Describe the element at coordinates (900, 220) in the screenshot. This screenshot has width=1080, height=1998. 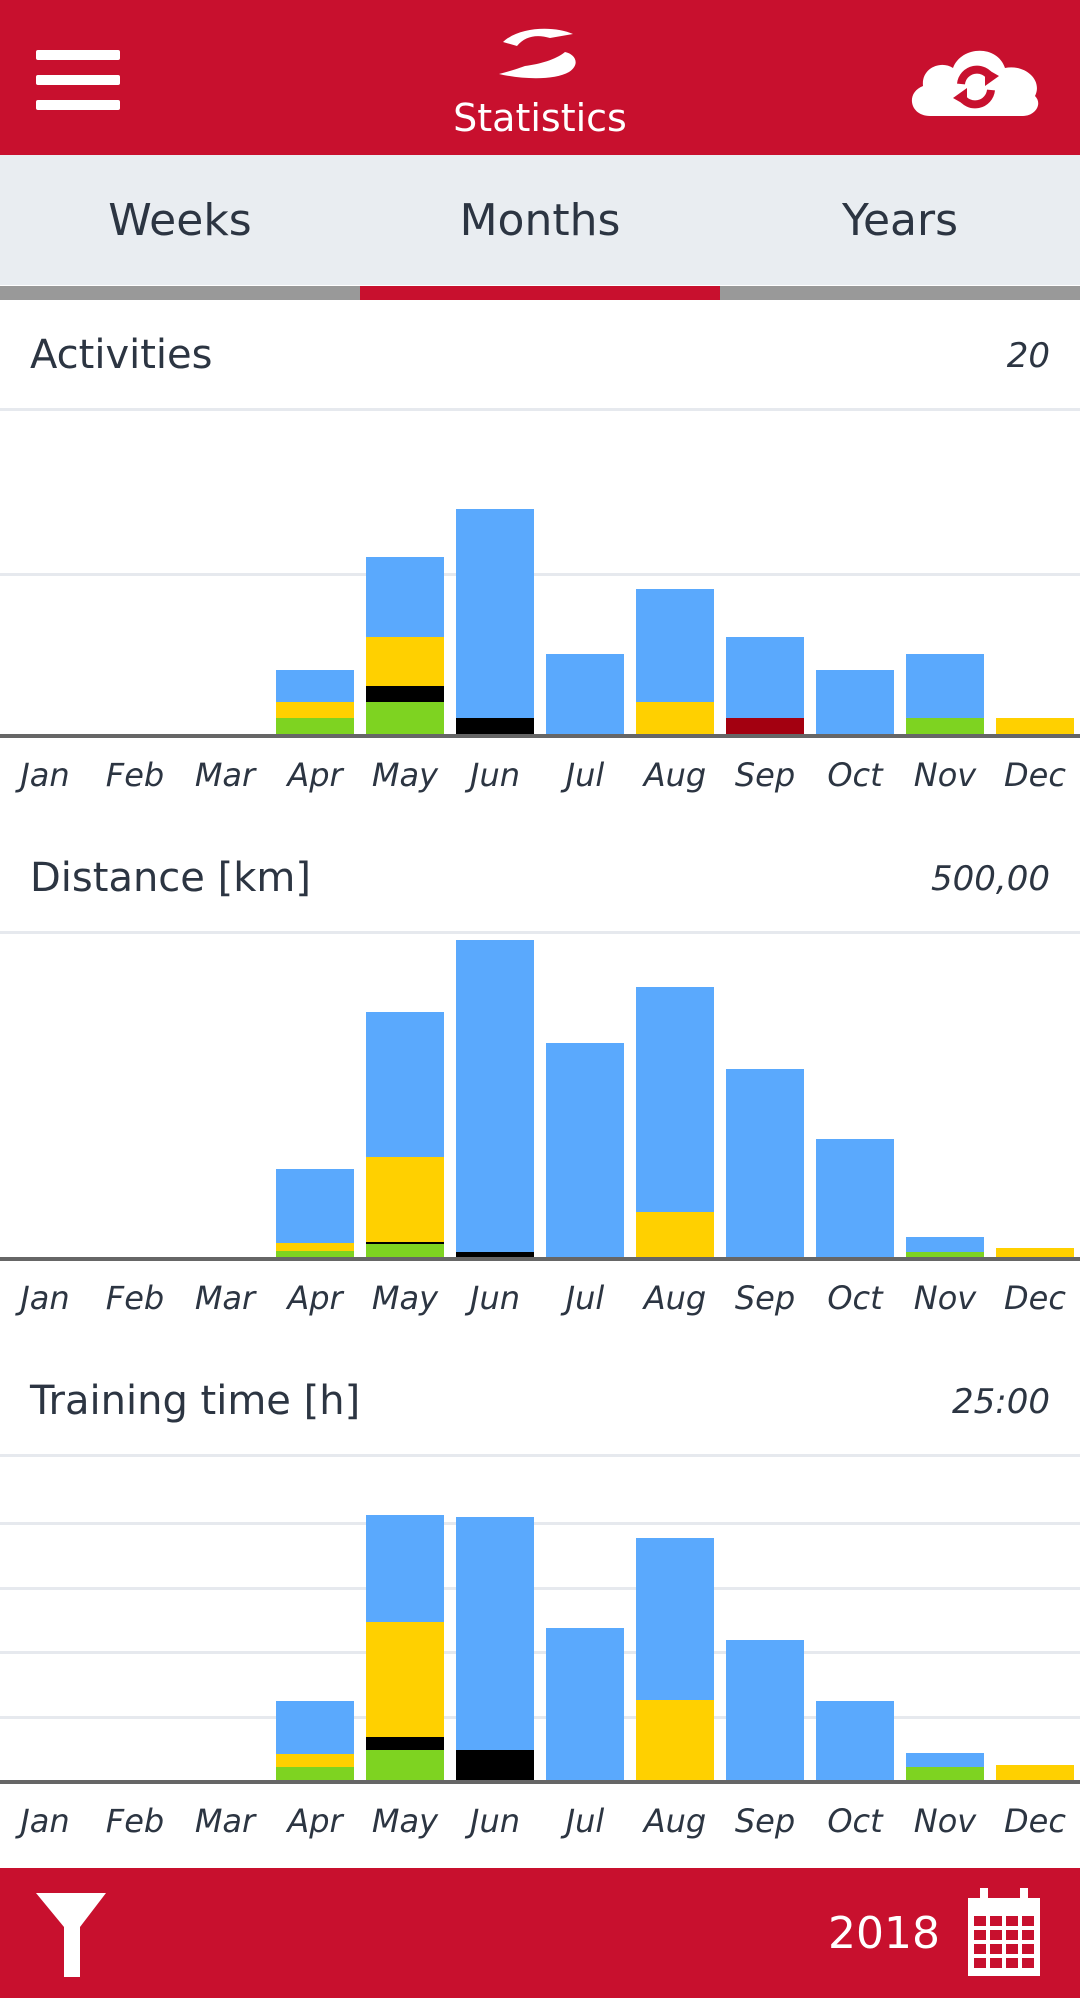
I see `tab-years: Years` at that location.